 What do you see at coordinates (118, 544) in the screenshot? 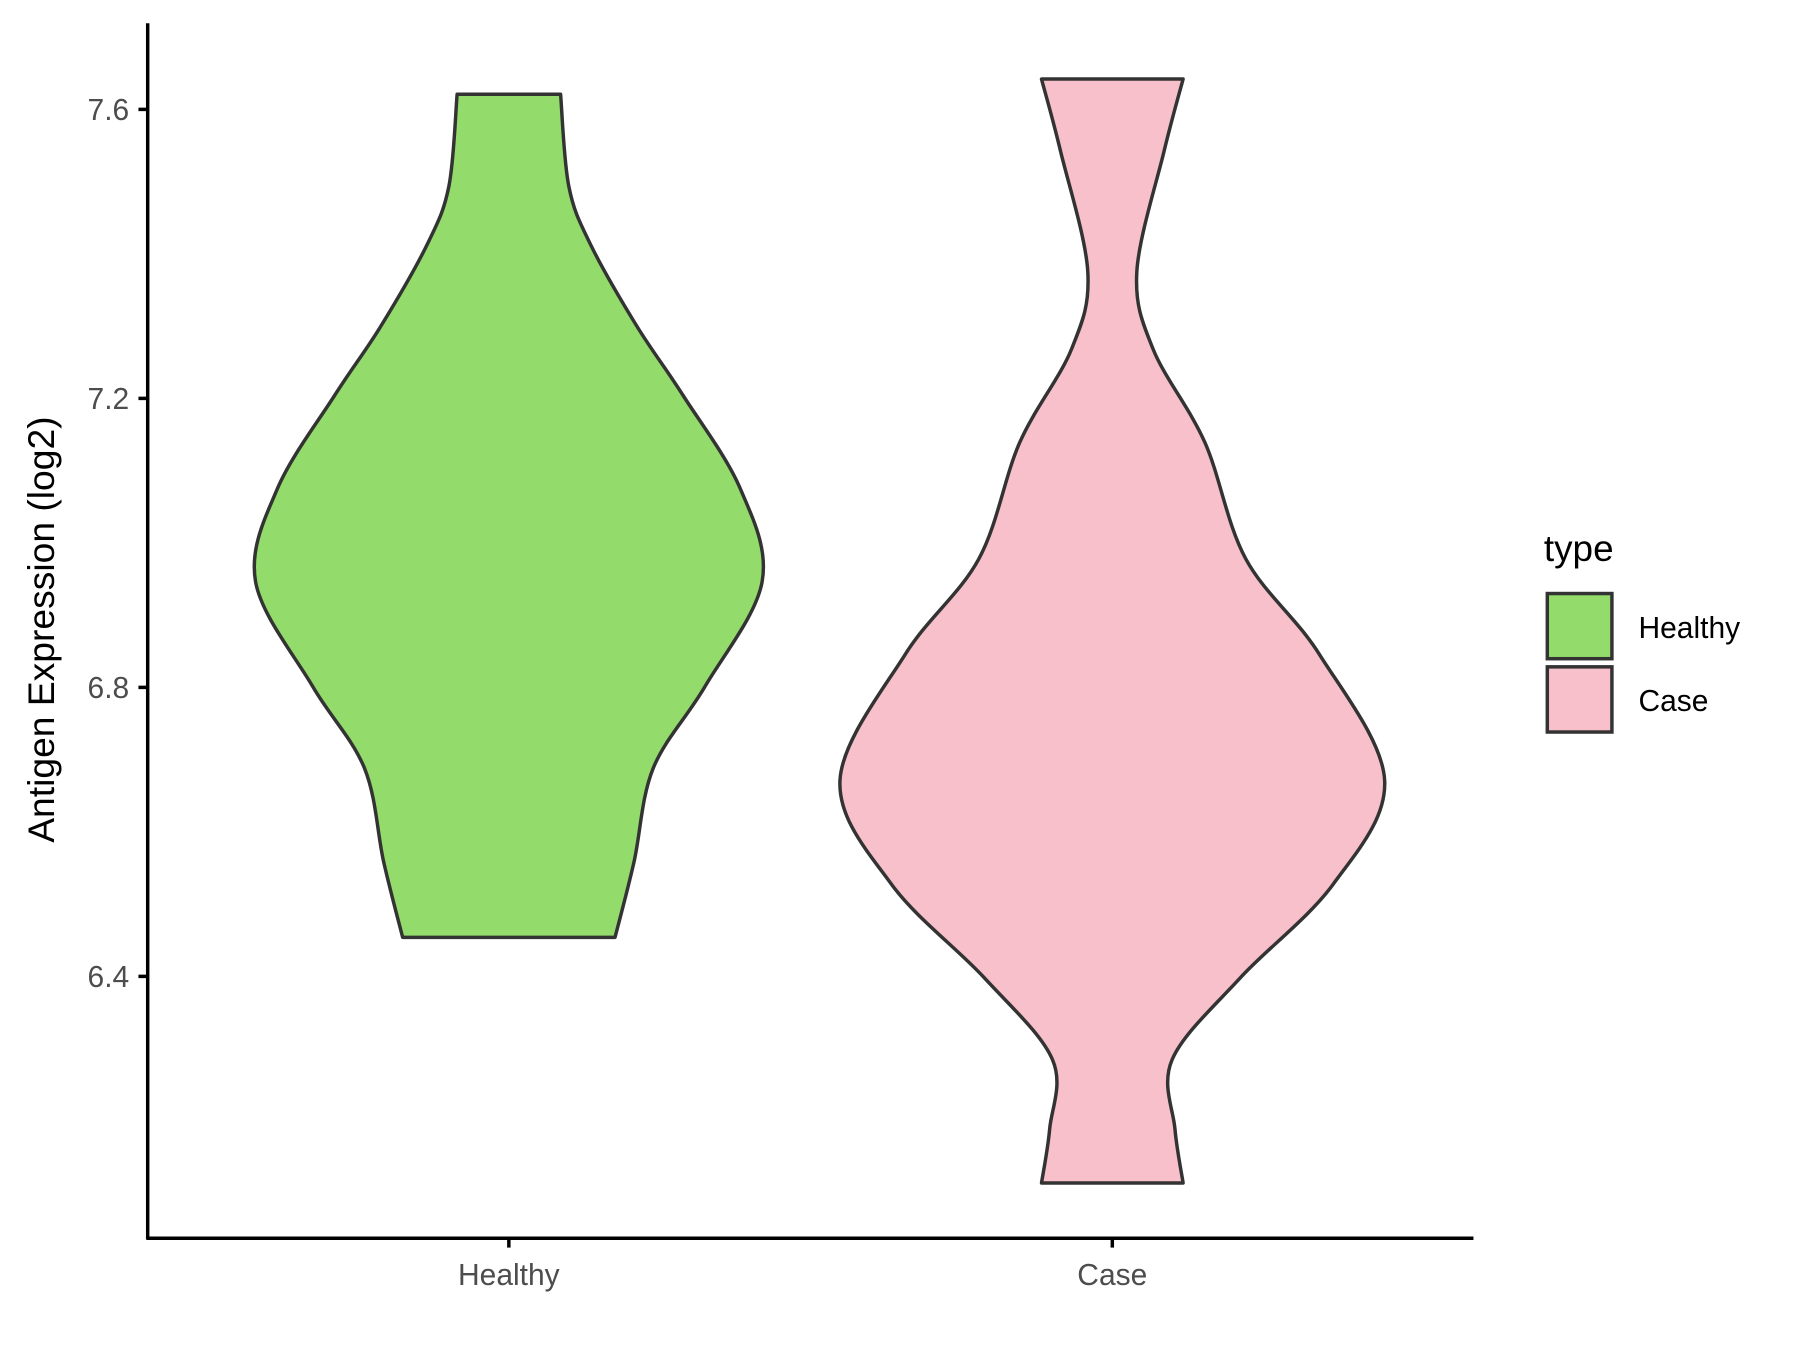
I see `y-ticks: 6.4 6.8 7.2 7.6` at bounding box center [118, 544].